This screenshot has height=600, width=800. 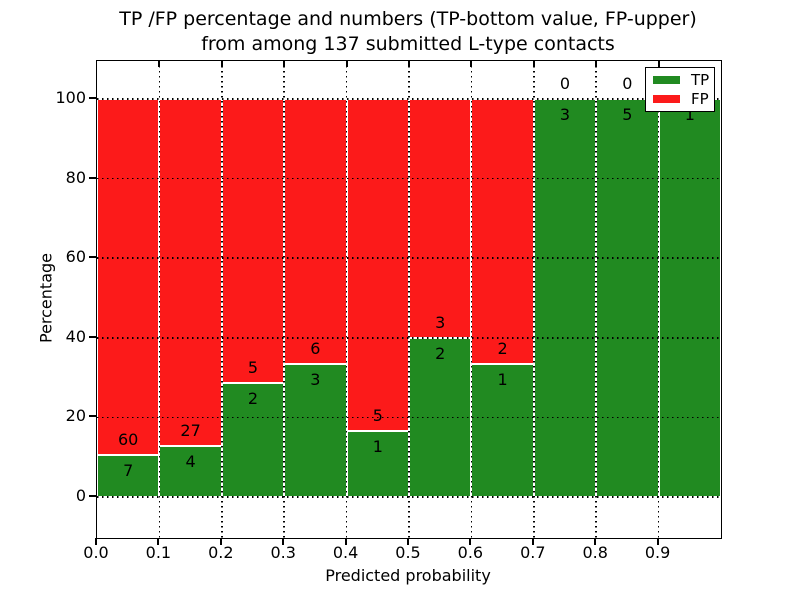 What do you see at coordinates (283, 552) in the screenshot?
I see `x-tick-label: 0.3` at bounding box center [283, 552].